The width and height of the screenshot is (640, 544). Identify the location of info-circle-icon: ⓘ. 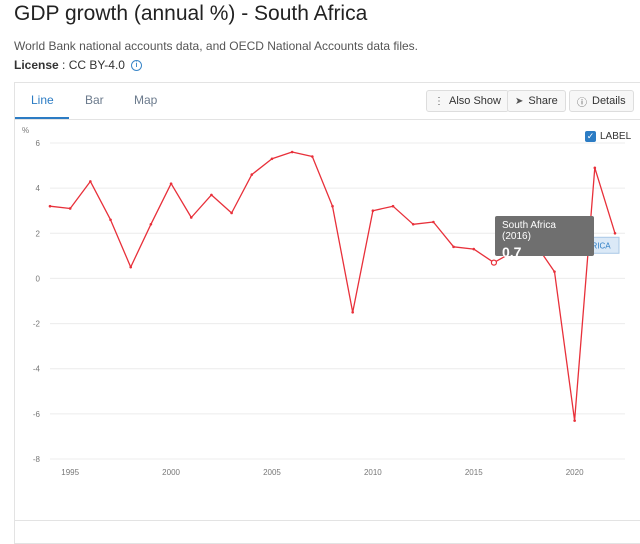
(582, 103).